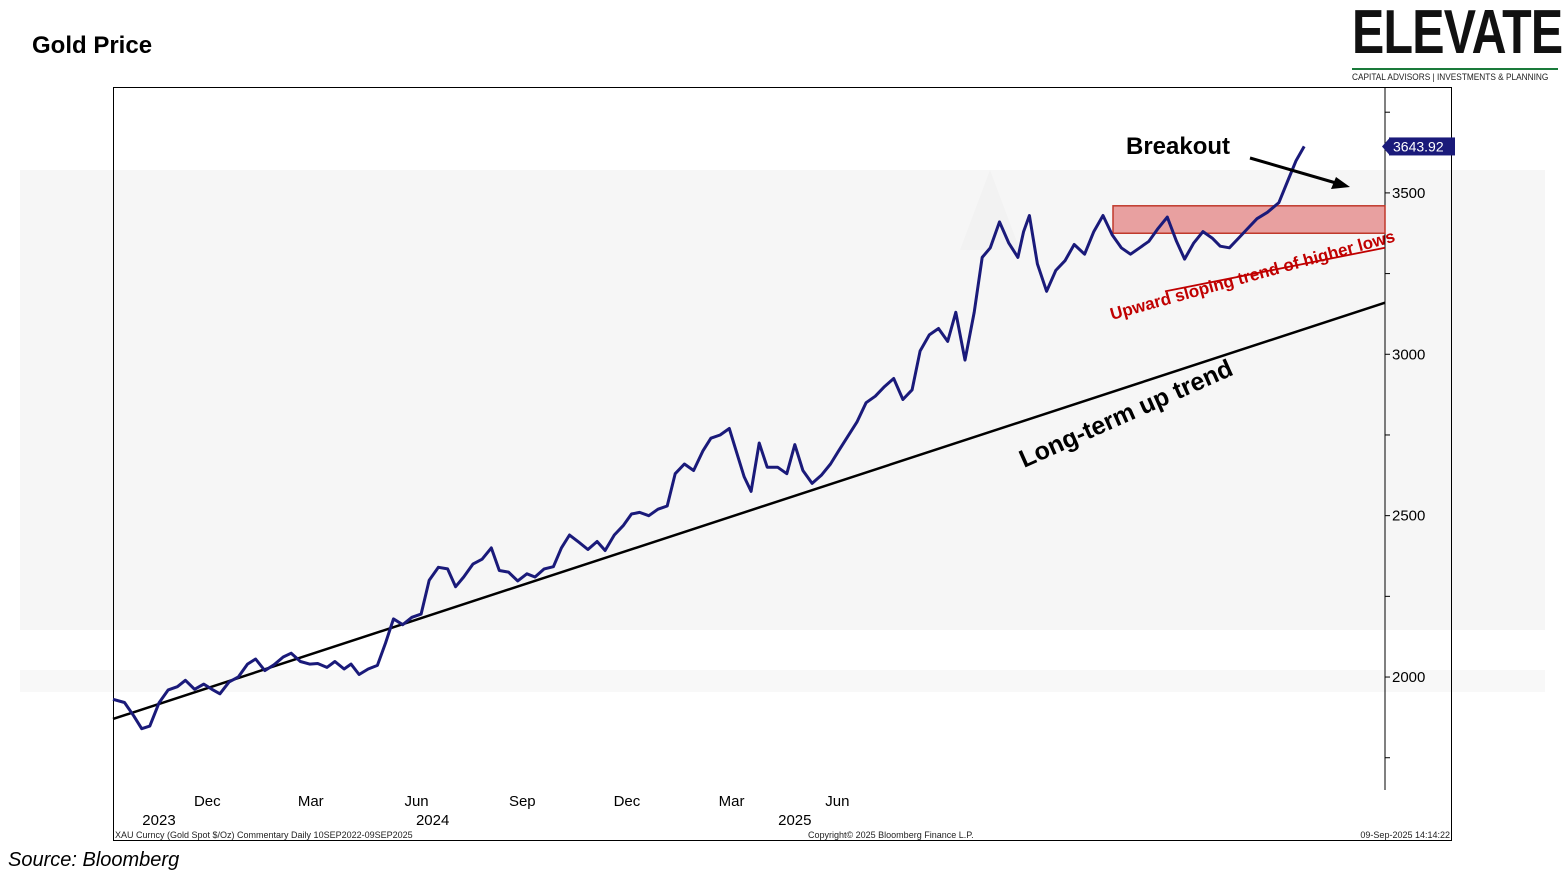  What do you see at coordinates (1408, 354) in the screenshot?
I see `y-tick-label: 3000` at bounding box center [1408, 354].